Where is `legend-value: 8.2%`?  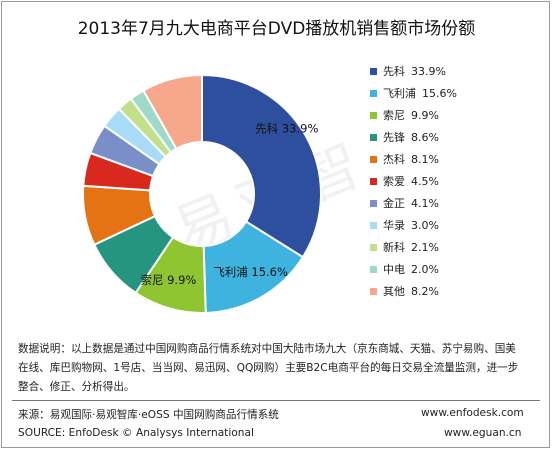
legend-value: 8.2% is located at coordinates (425, 291).